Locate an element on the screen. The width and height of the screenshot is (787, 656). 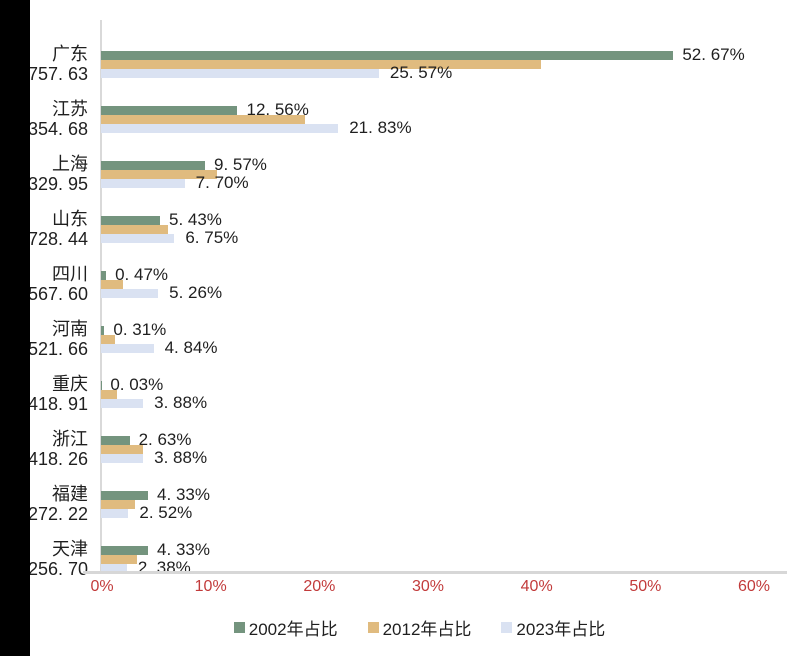
category-label: 四川 567. 60 is located at coordinates (44, 284).